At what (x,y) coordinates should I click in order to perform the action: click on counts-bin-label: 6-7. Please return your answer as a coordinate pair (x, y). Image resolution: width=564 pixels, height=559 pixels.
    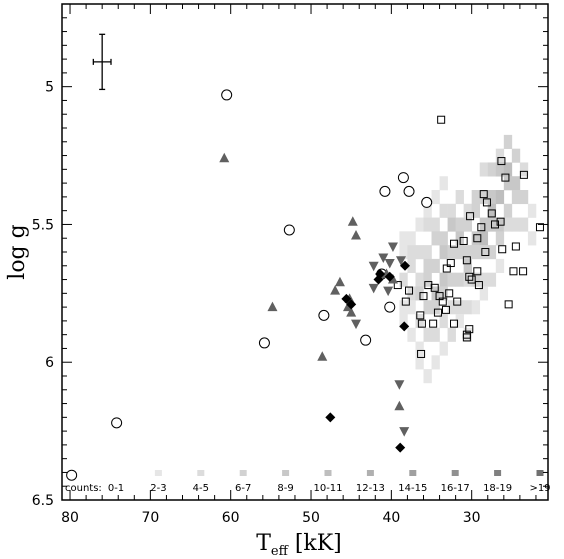
    Looking at the image, I should click on (243, 488).